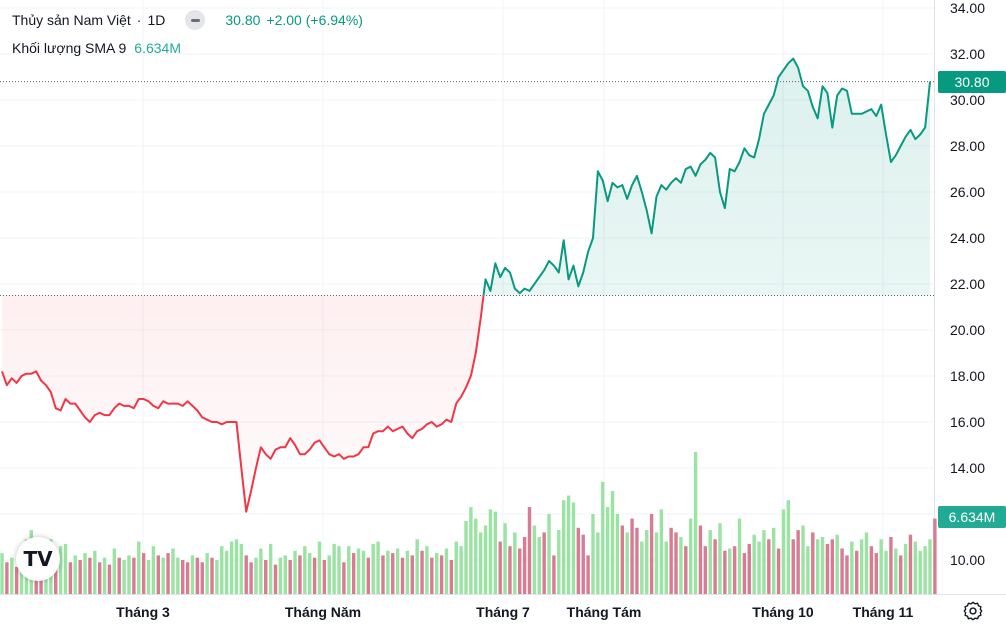  What do you see at coordinates (71, 20) in the screenshot?
I see `symbol-name: Thủy sản Nam Việt` at bounding box center [71, 20].